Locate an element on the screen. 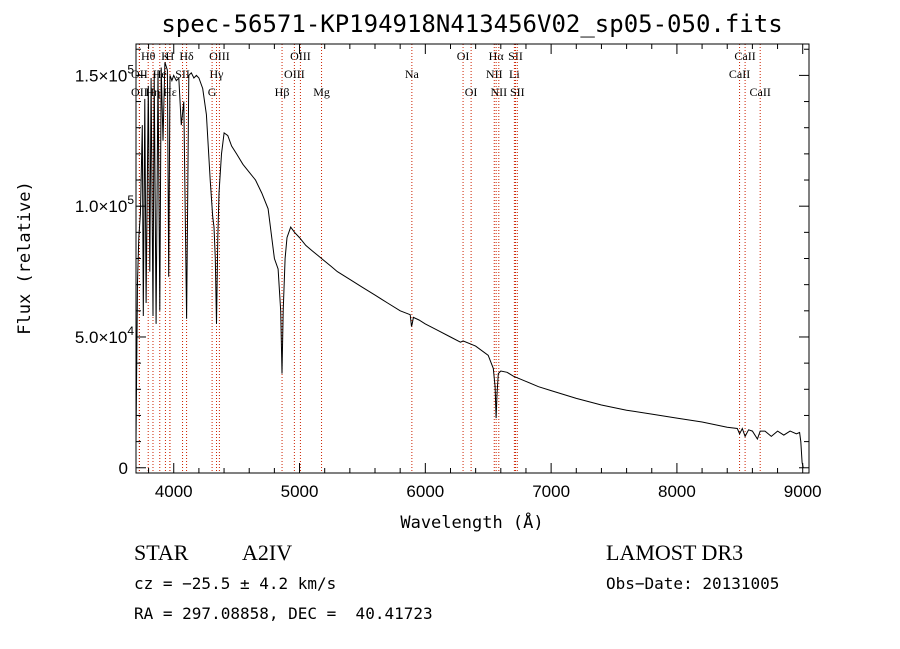  x-axis-label: Wavelength (Å) is located at coordinates (471, 522).